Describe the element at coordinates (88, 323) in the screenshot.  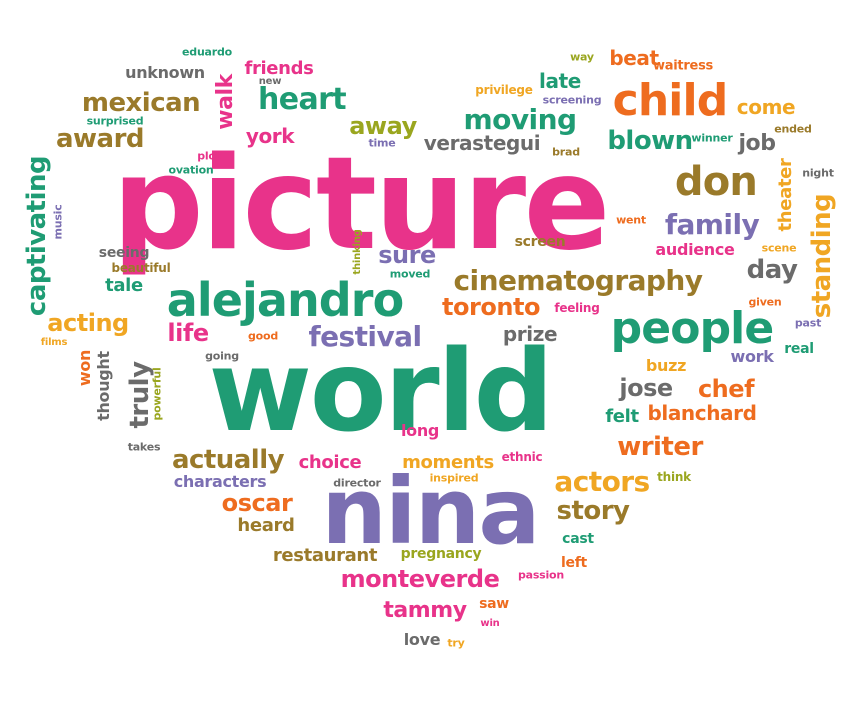
I see `word: acting` at that location.